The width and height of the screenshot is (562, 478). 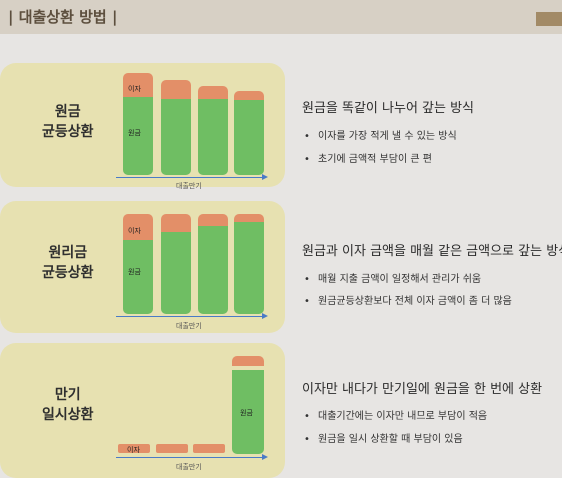 I want to click on page-header: | 대출상환 방법 |, so click(x=281, y=24).